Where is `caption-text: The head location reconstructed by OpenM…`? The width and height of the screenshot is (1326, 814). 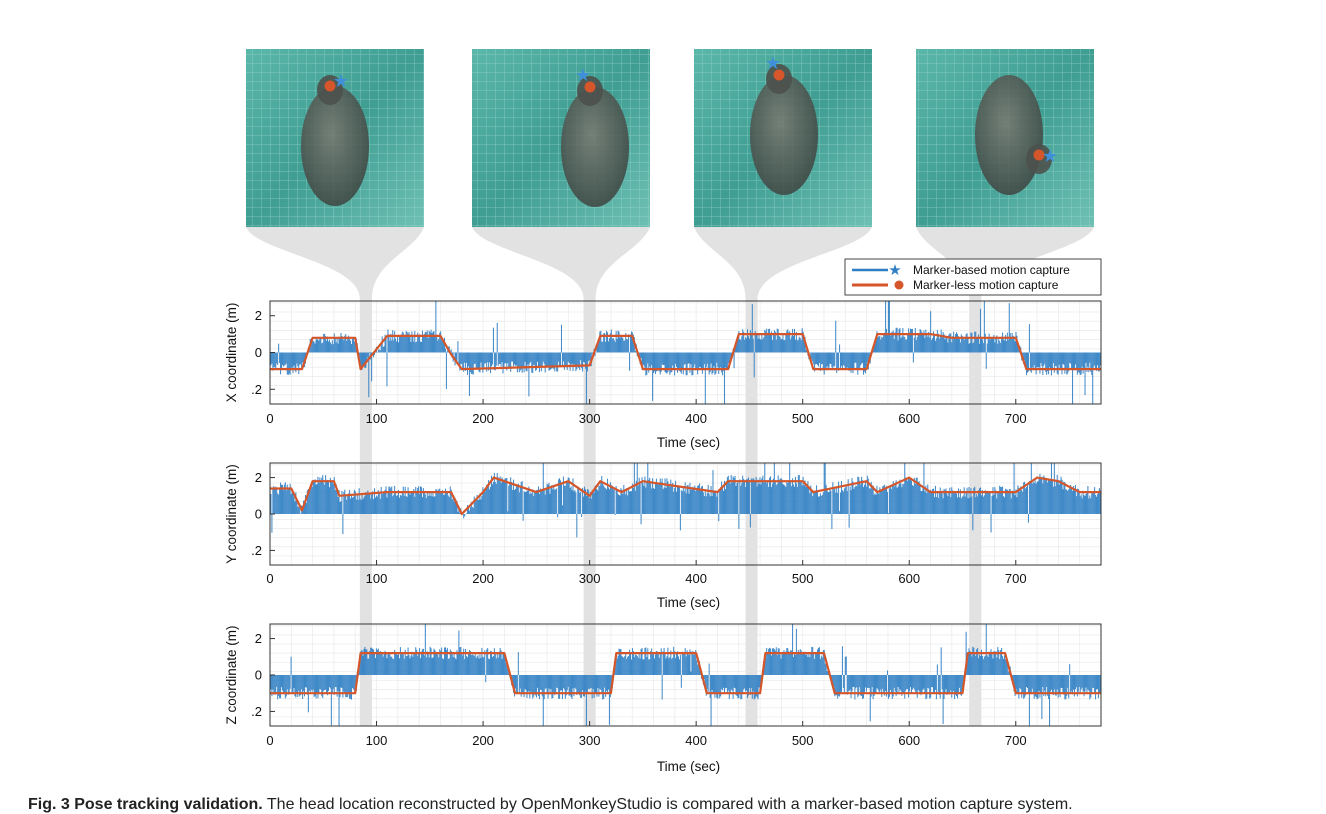 caption-text: The head location reconstructed by OpenM… is located at coordinates (669, 804).